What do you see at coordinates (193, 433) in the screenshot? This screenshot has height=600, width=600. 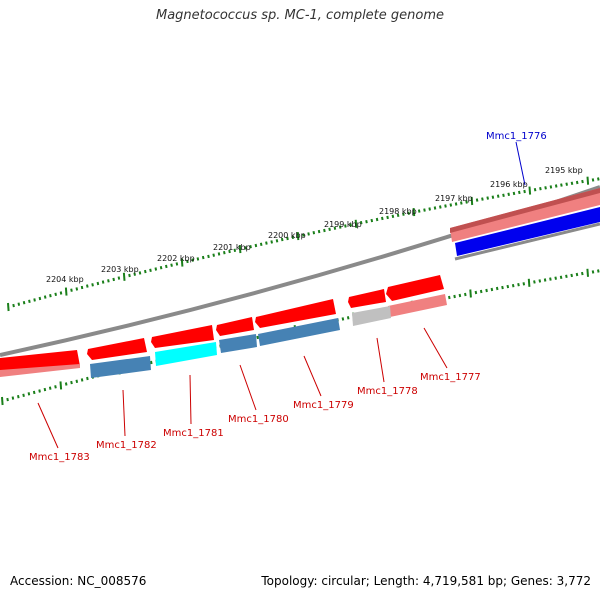 I see `gene-label-1781: Mmc1_1781` at bounding box center [193, 433].